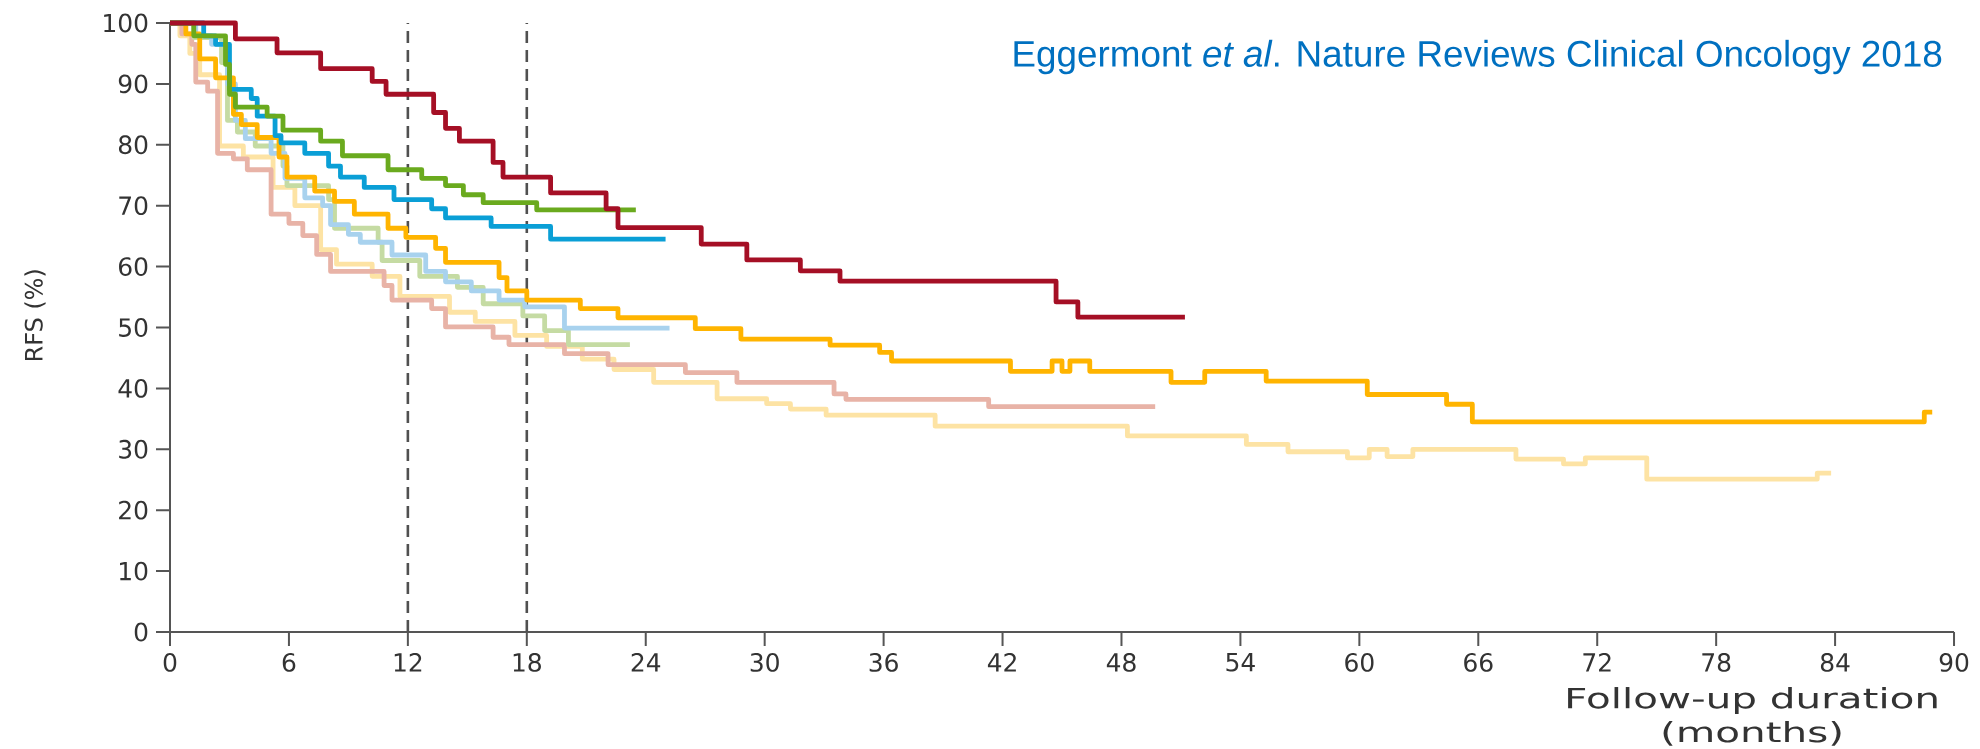 This screenshot has width=1980, height=749. I want to click on x-axis-title: Follow-up duration (months), so click(1752, 716).